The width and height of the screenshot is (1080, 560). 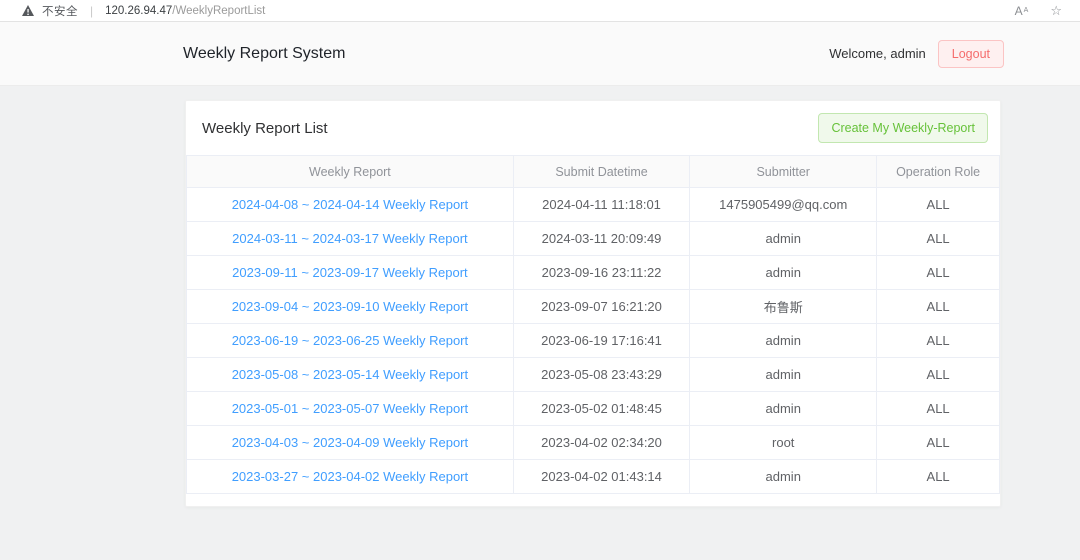 I want to click on report-link: 2023-05-01 ~ 2023-05-07 Weekly Report, so click(x=350, y=408).